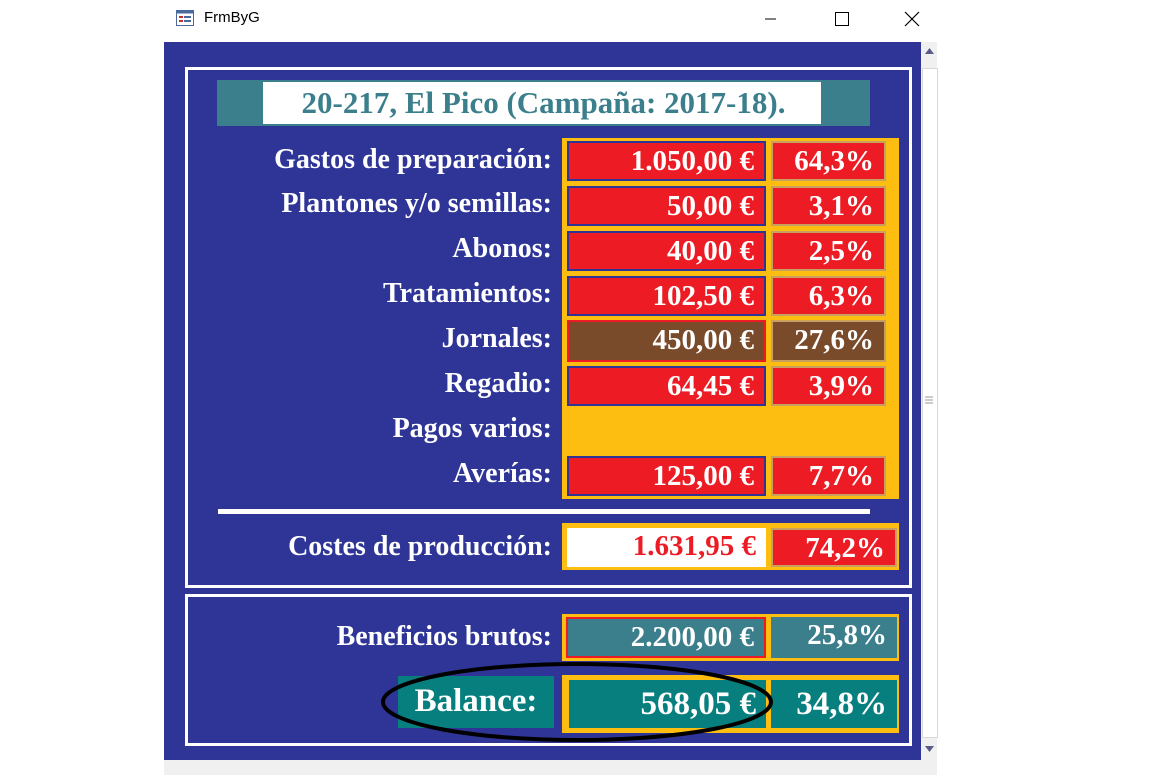 The width and height of the screenshot is (1152, 775). Describe the element at coordinates (828, 431) in the screenshot. I see `percent-pagos-varios` at that location.